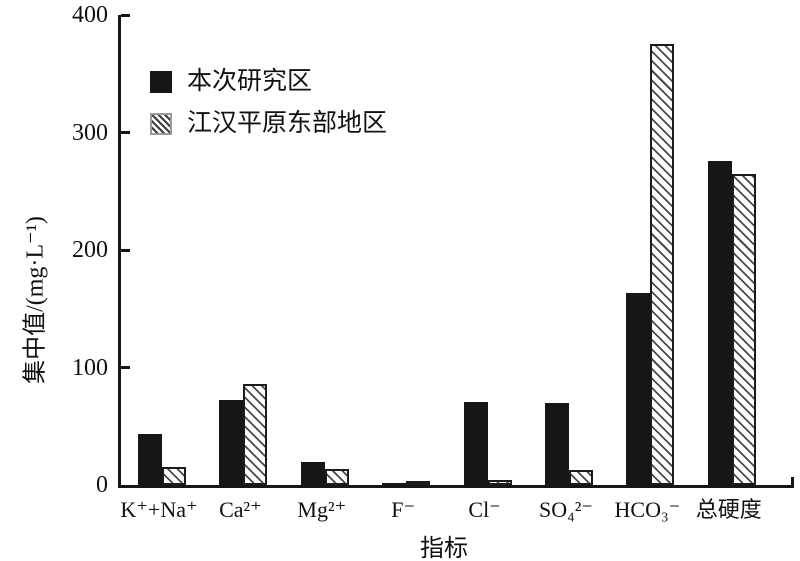  I want to click on legend-swatch-solid-icon, so click(161, 81).